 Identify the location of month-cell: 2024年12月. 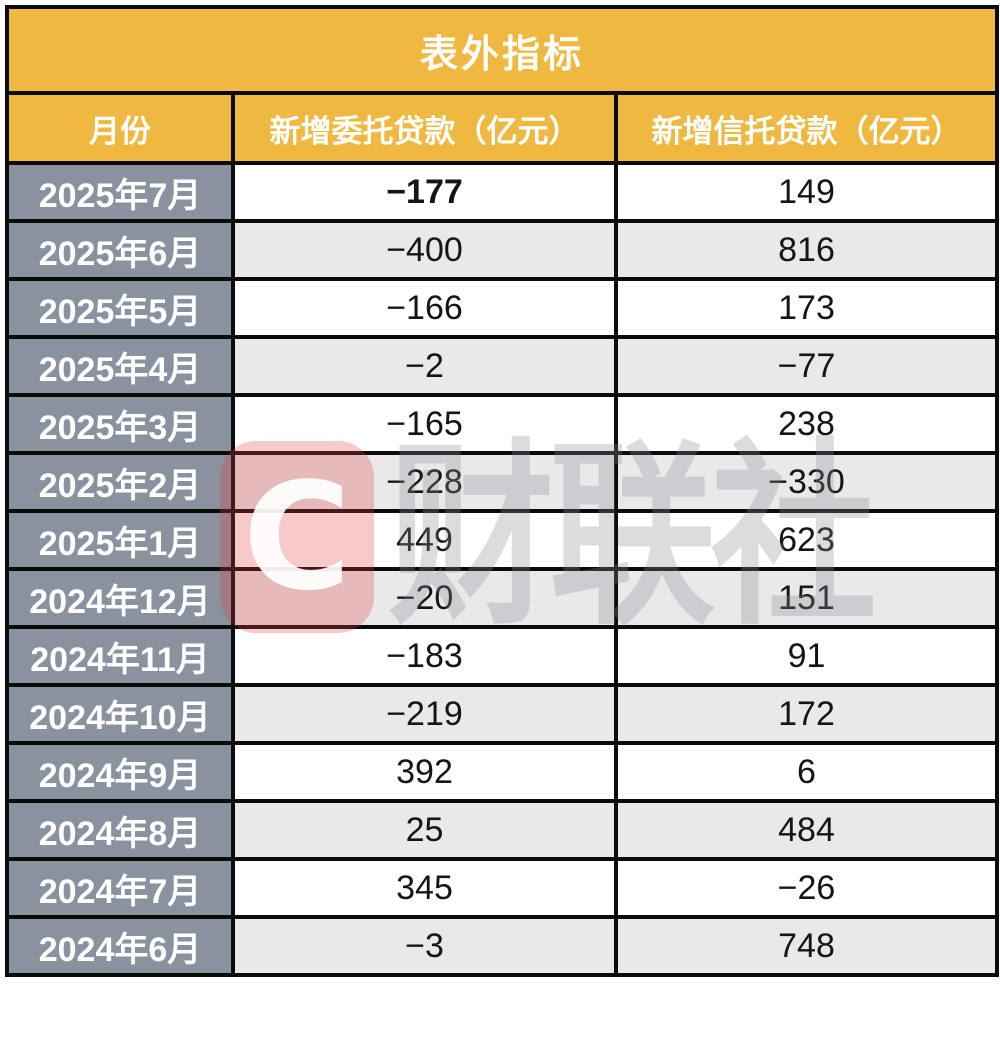
(120, 598).